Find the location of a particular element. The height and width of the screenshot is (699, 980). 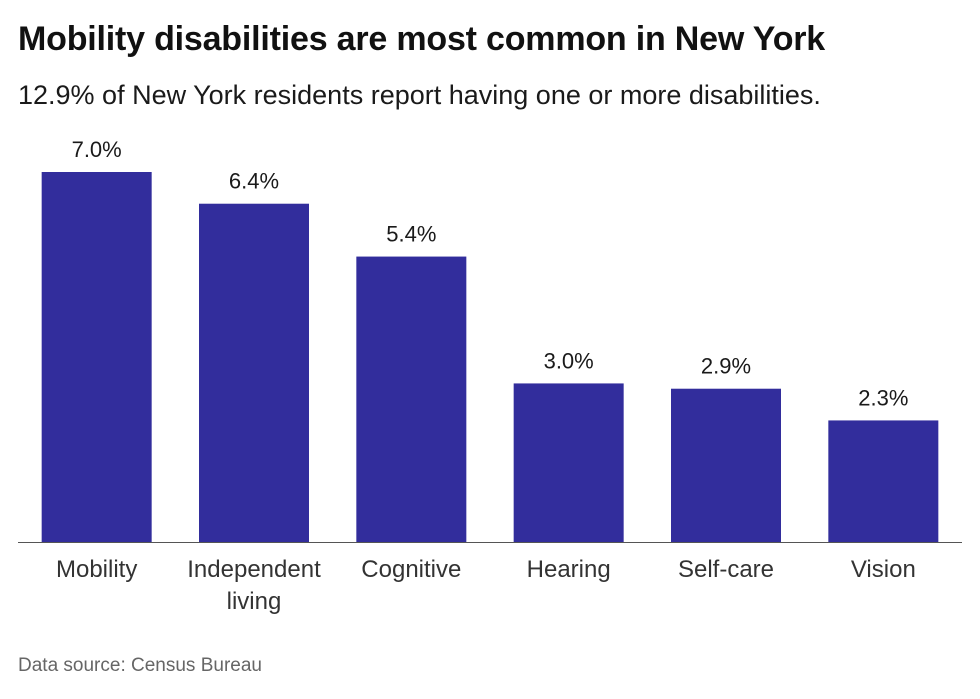

value-label: 3.0% is located at coordinates (569, 360).